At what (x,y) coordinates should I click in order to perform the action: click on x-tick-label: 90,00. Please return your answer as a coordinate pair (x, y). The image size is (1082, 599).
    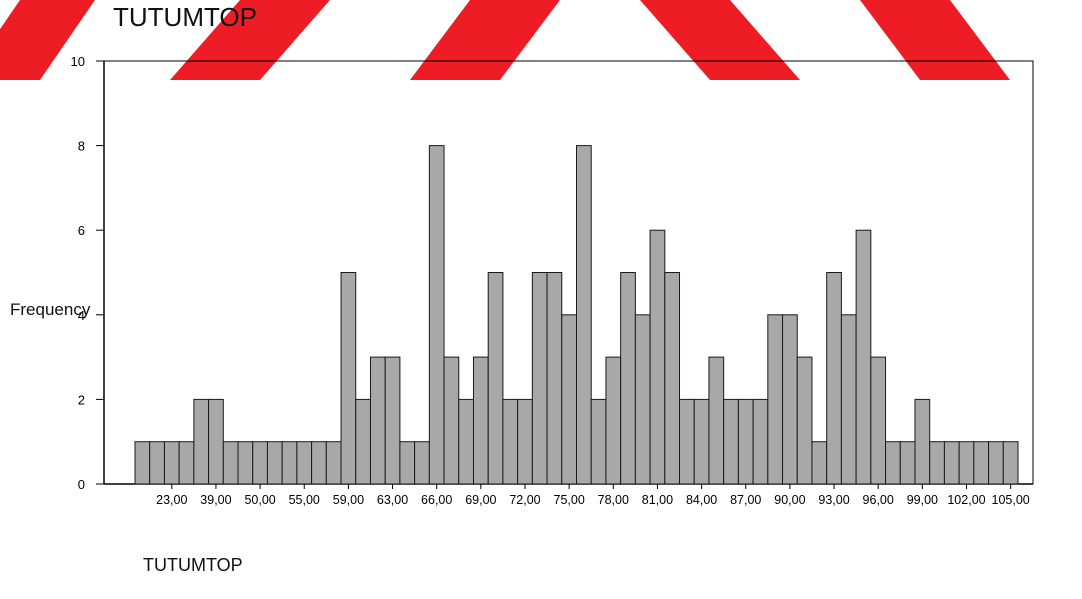
    Looking at the image, I should click on (789, 500).